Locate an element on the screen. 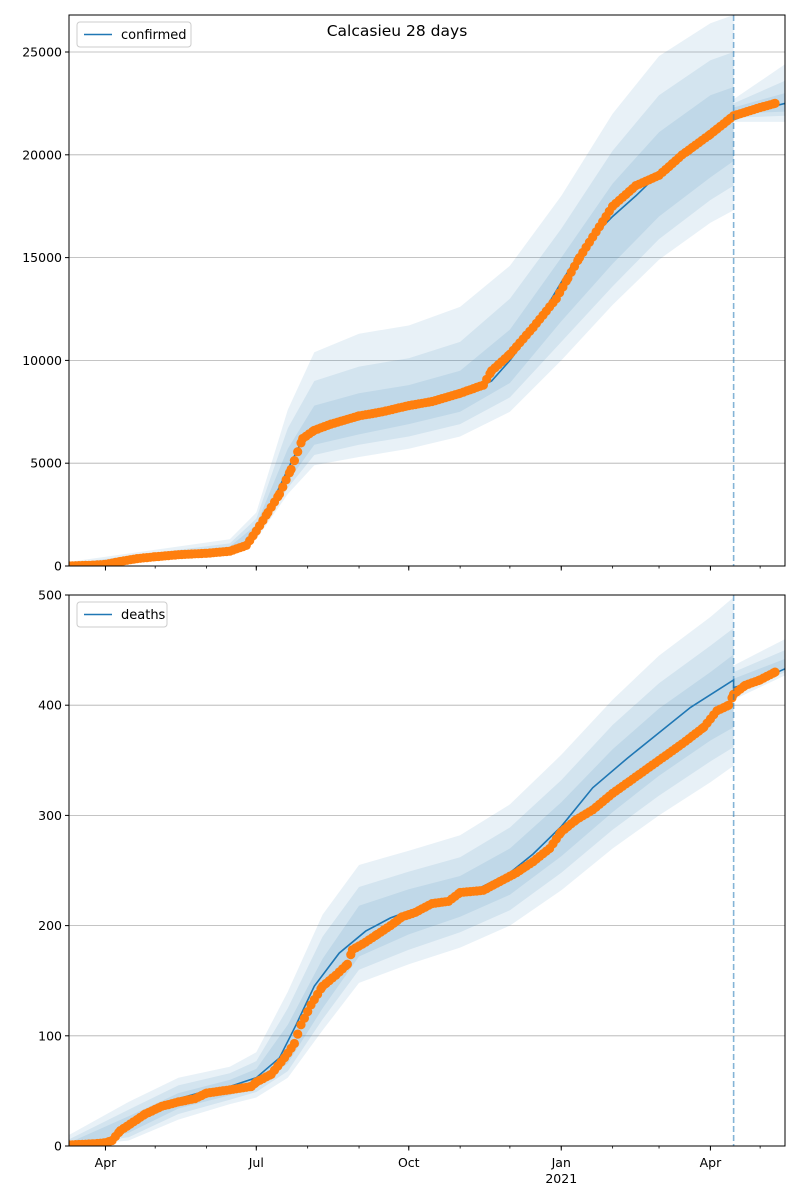 This screenshot has width=800, height=1200. deaths-y-tick-label: 300 is located at coordinates (50, 815).